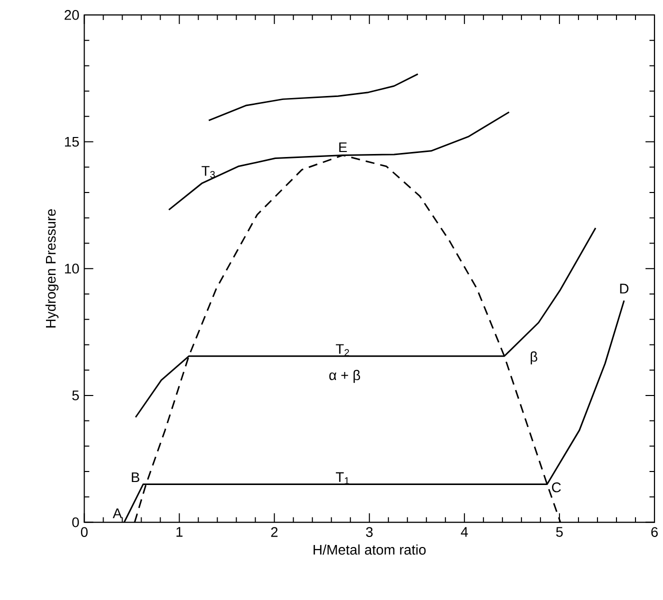 The height and width of the screenshot is (600, 663). Describe the element at coordinates (75, 395) in the screenshot. I see `y-tick-label: 5` at that location.